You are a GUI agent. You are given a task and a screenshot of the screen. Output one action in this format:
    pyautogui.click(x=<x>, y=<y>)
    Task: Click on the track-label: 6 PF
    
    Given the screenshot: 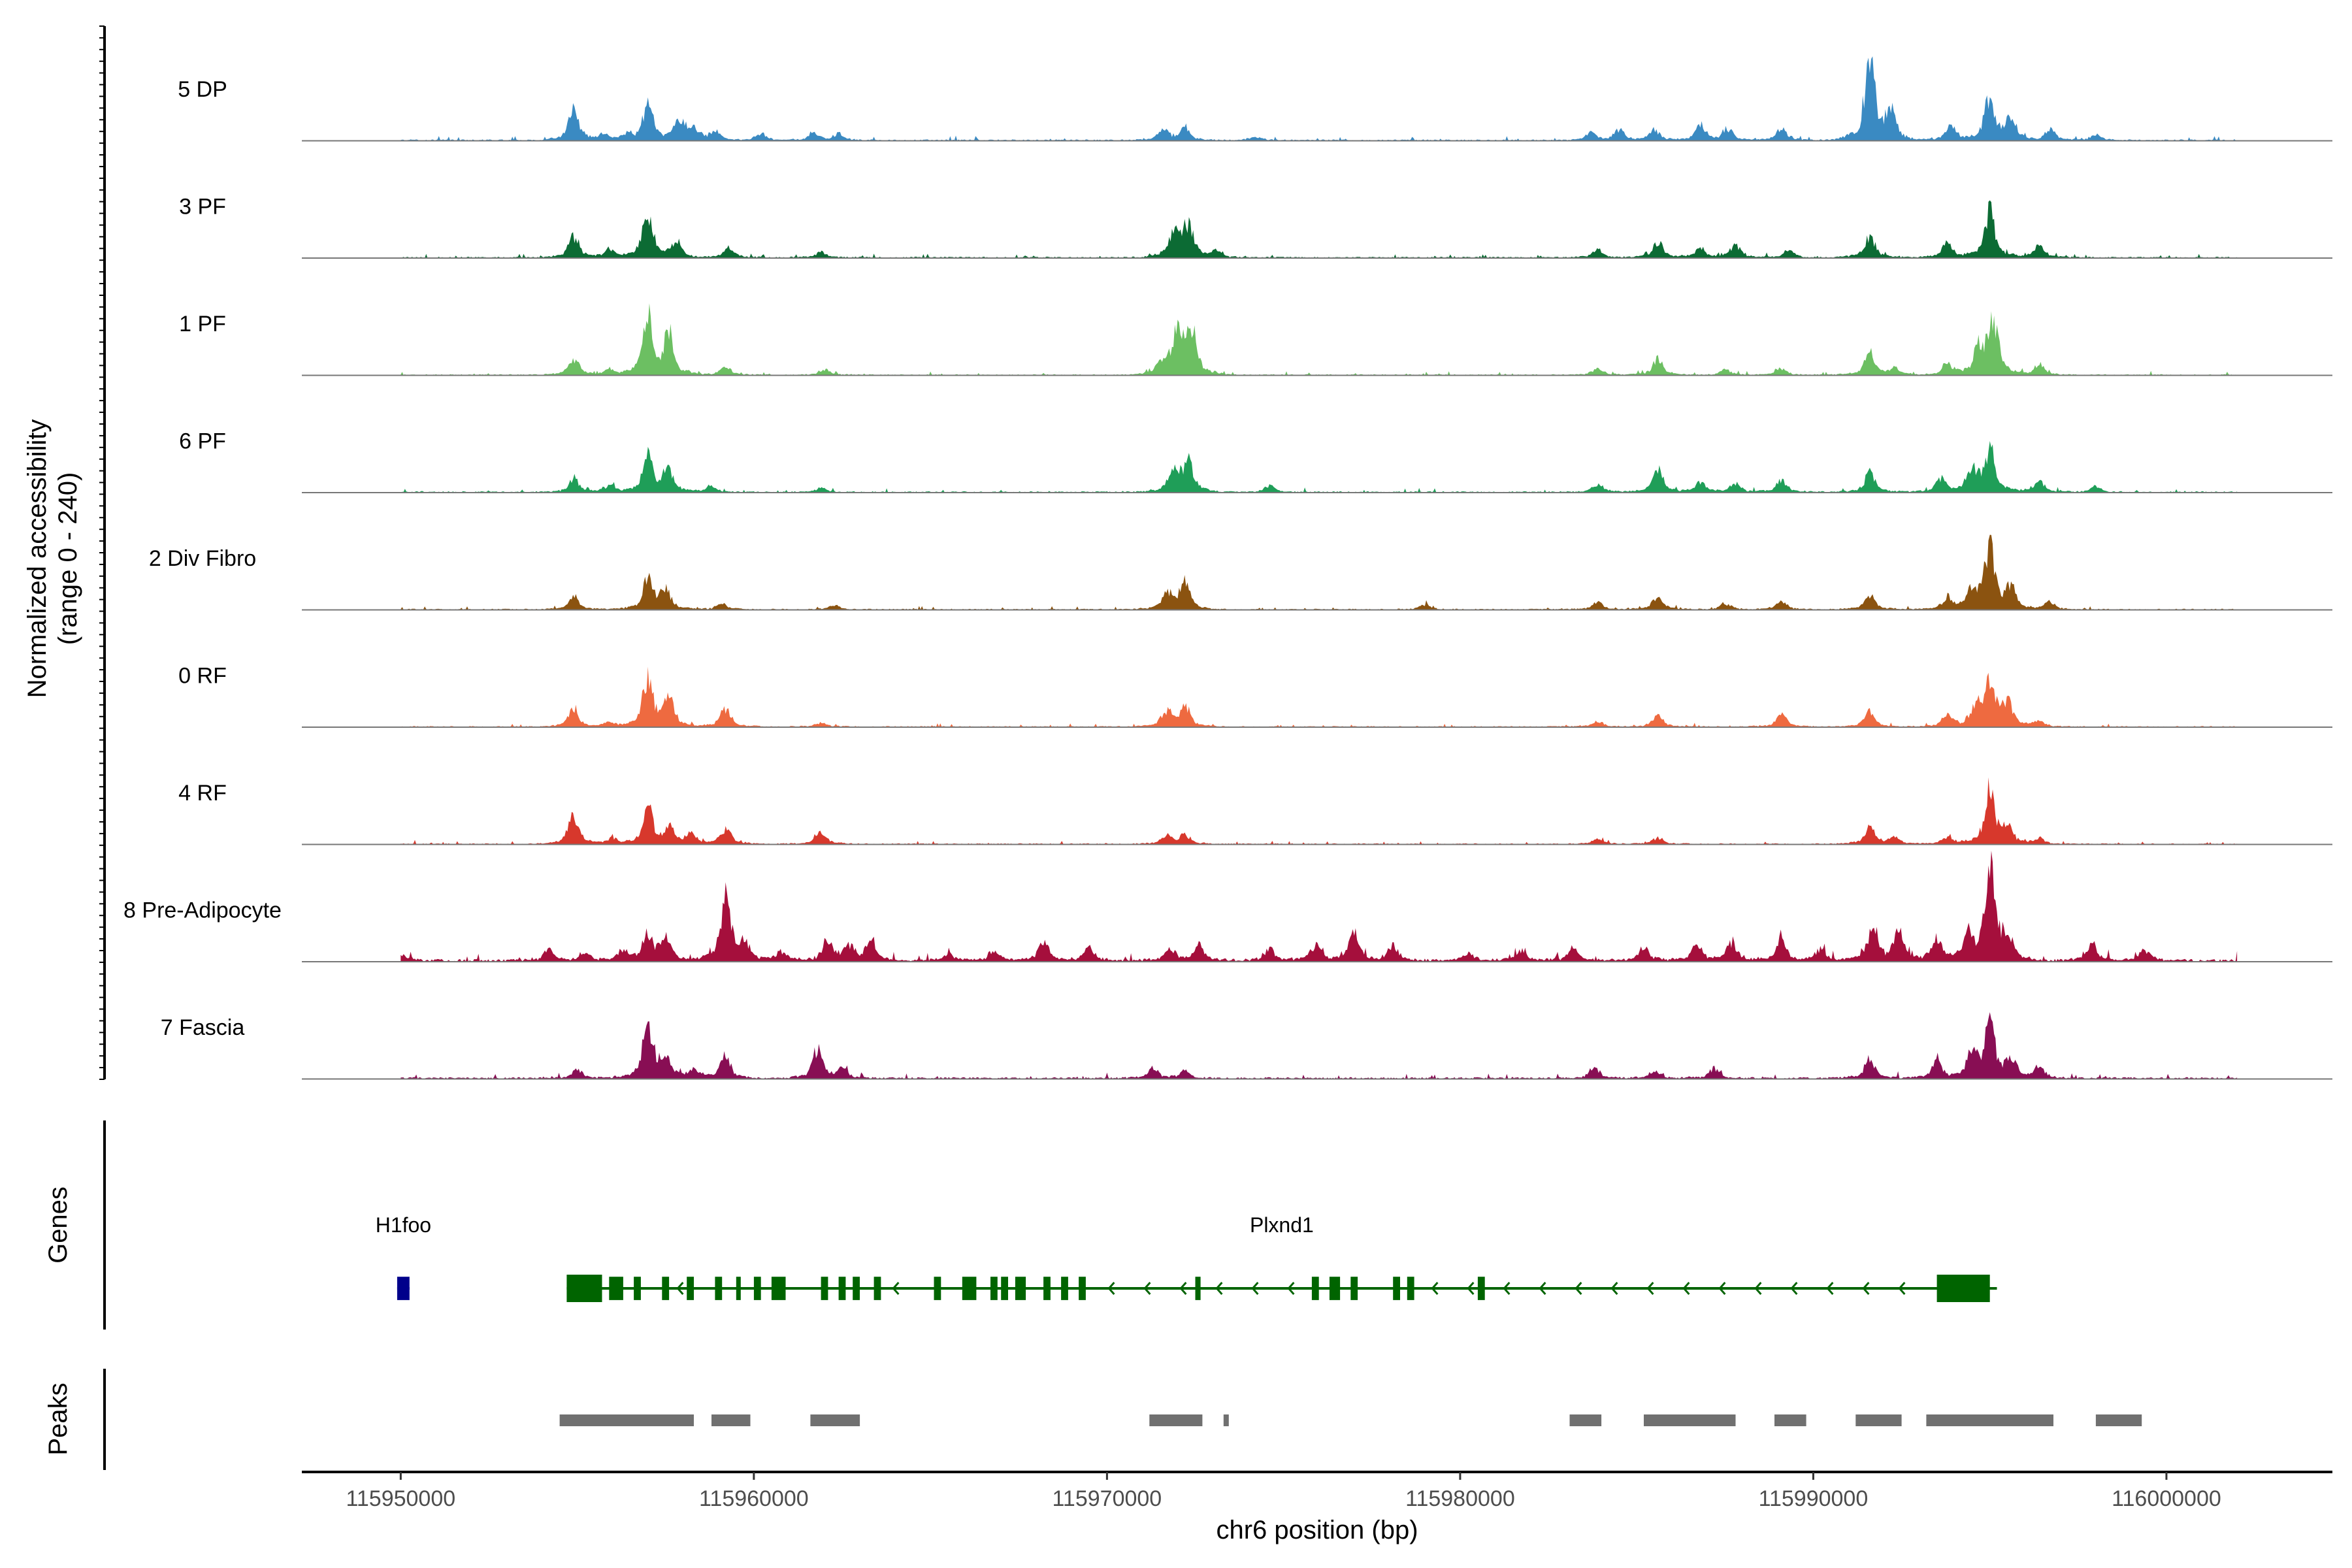 What is the action you would take?
    pyautogui.click(x=202, y=441)
    